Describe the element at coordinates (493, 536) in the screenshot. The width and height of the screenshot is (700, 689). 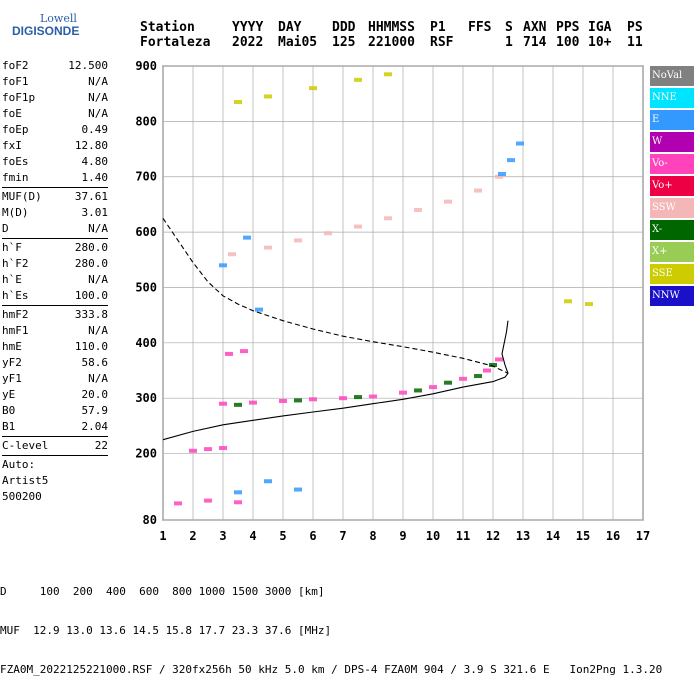
I see `x-tick-label: 12` at that location.